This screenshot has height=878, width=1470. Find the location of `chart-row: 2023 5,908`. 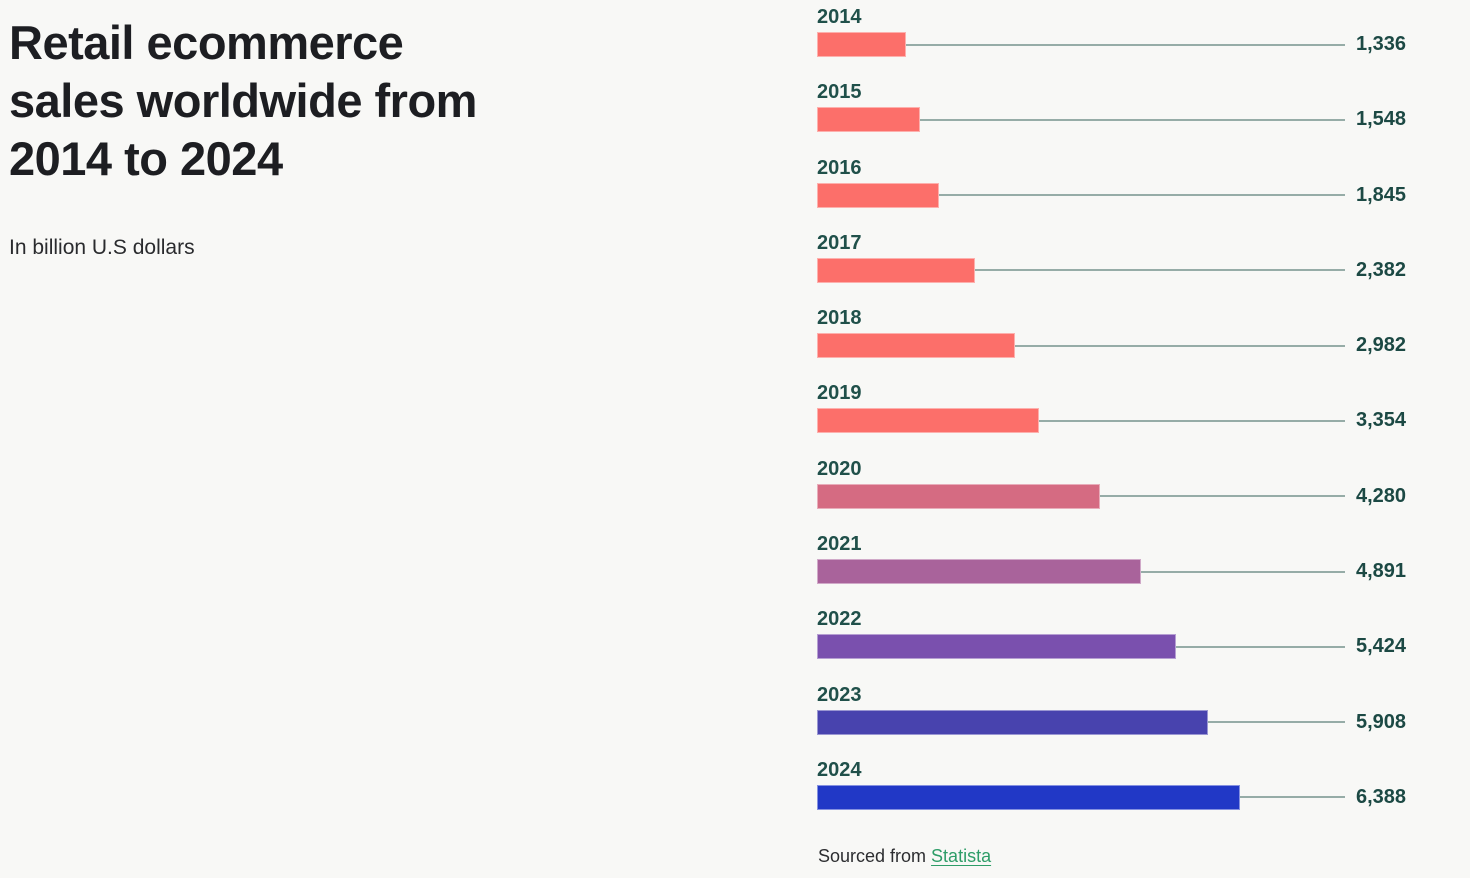

chart-row: 2023 5,908 is located at coordinates (1127, 721).